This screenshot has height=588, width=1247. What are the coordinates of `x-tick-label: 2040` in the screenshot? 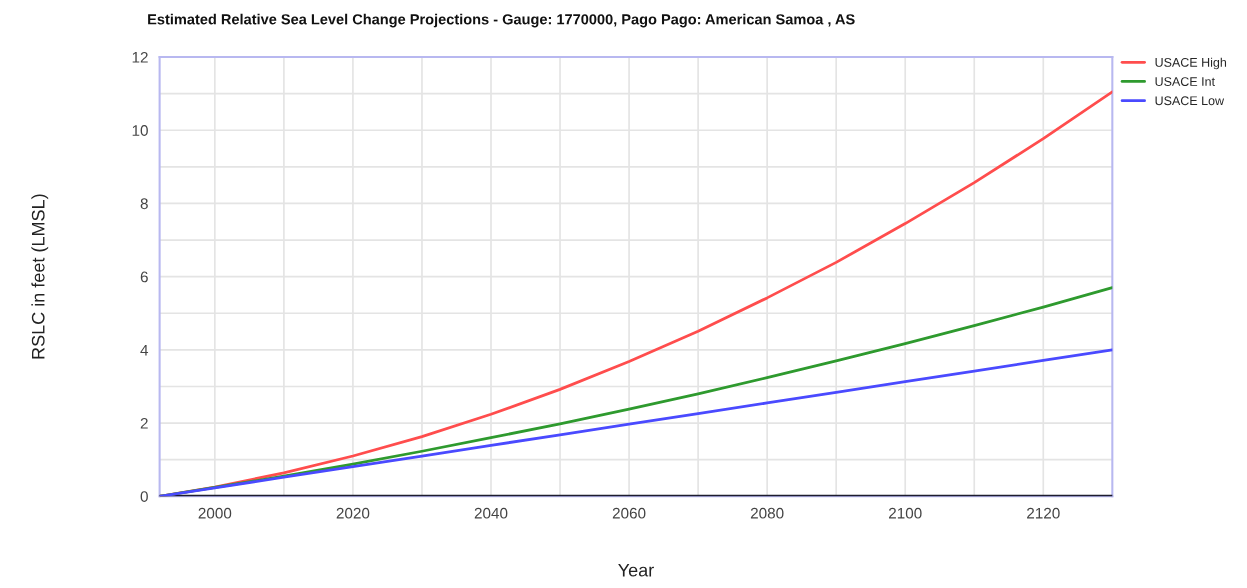 It's located at (491, 513).